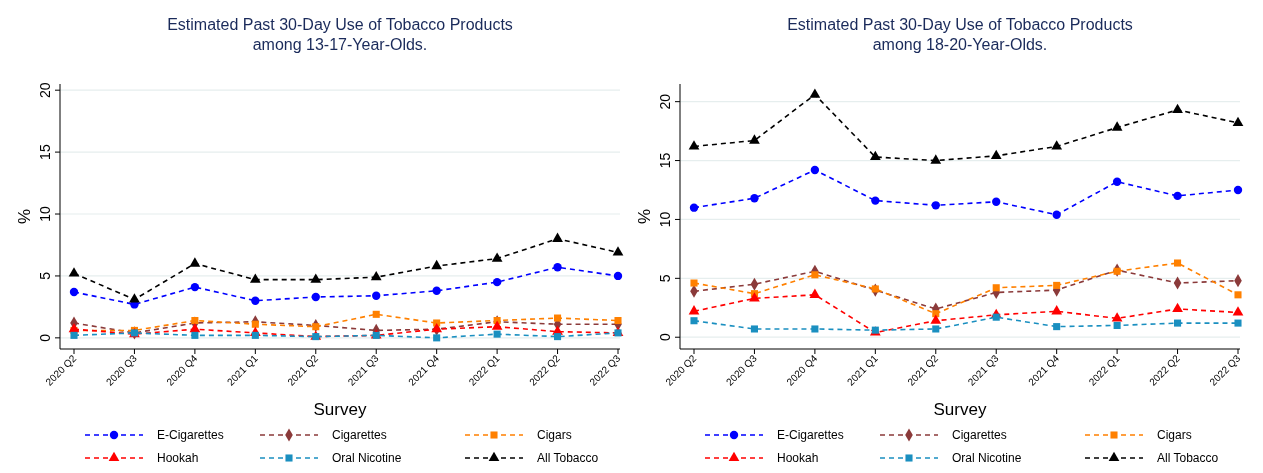 This screenshot has height=473, width=1263. I want to click on chart-title: Estimated Past 30-Day Use of Tobacco Products among 18-20-Year-Olds., so click(960, 34).